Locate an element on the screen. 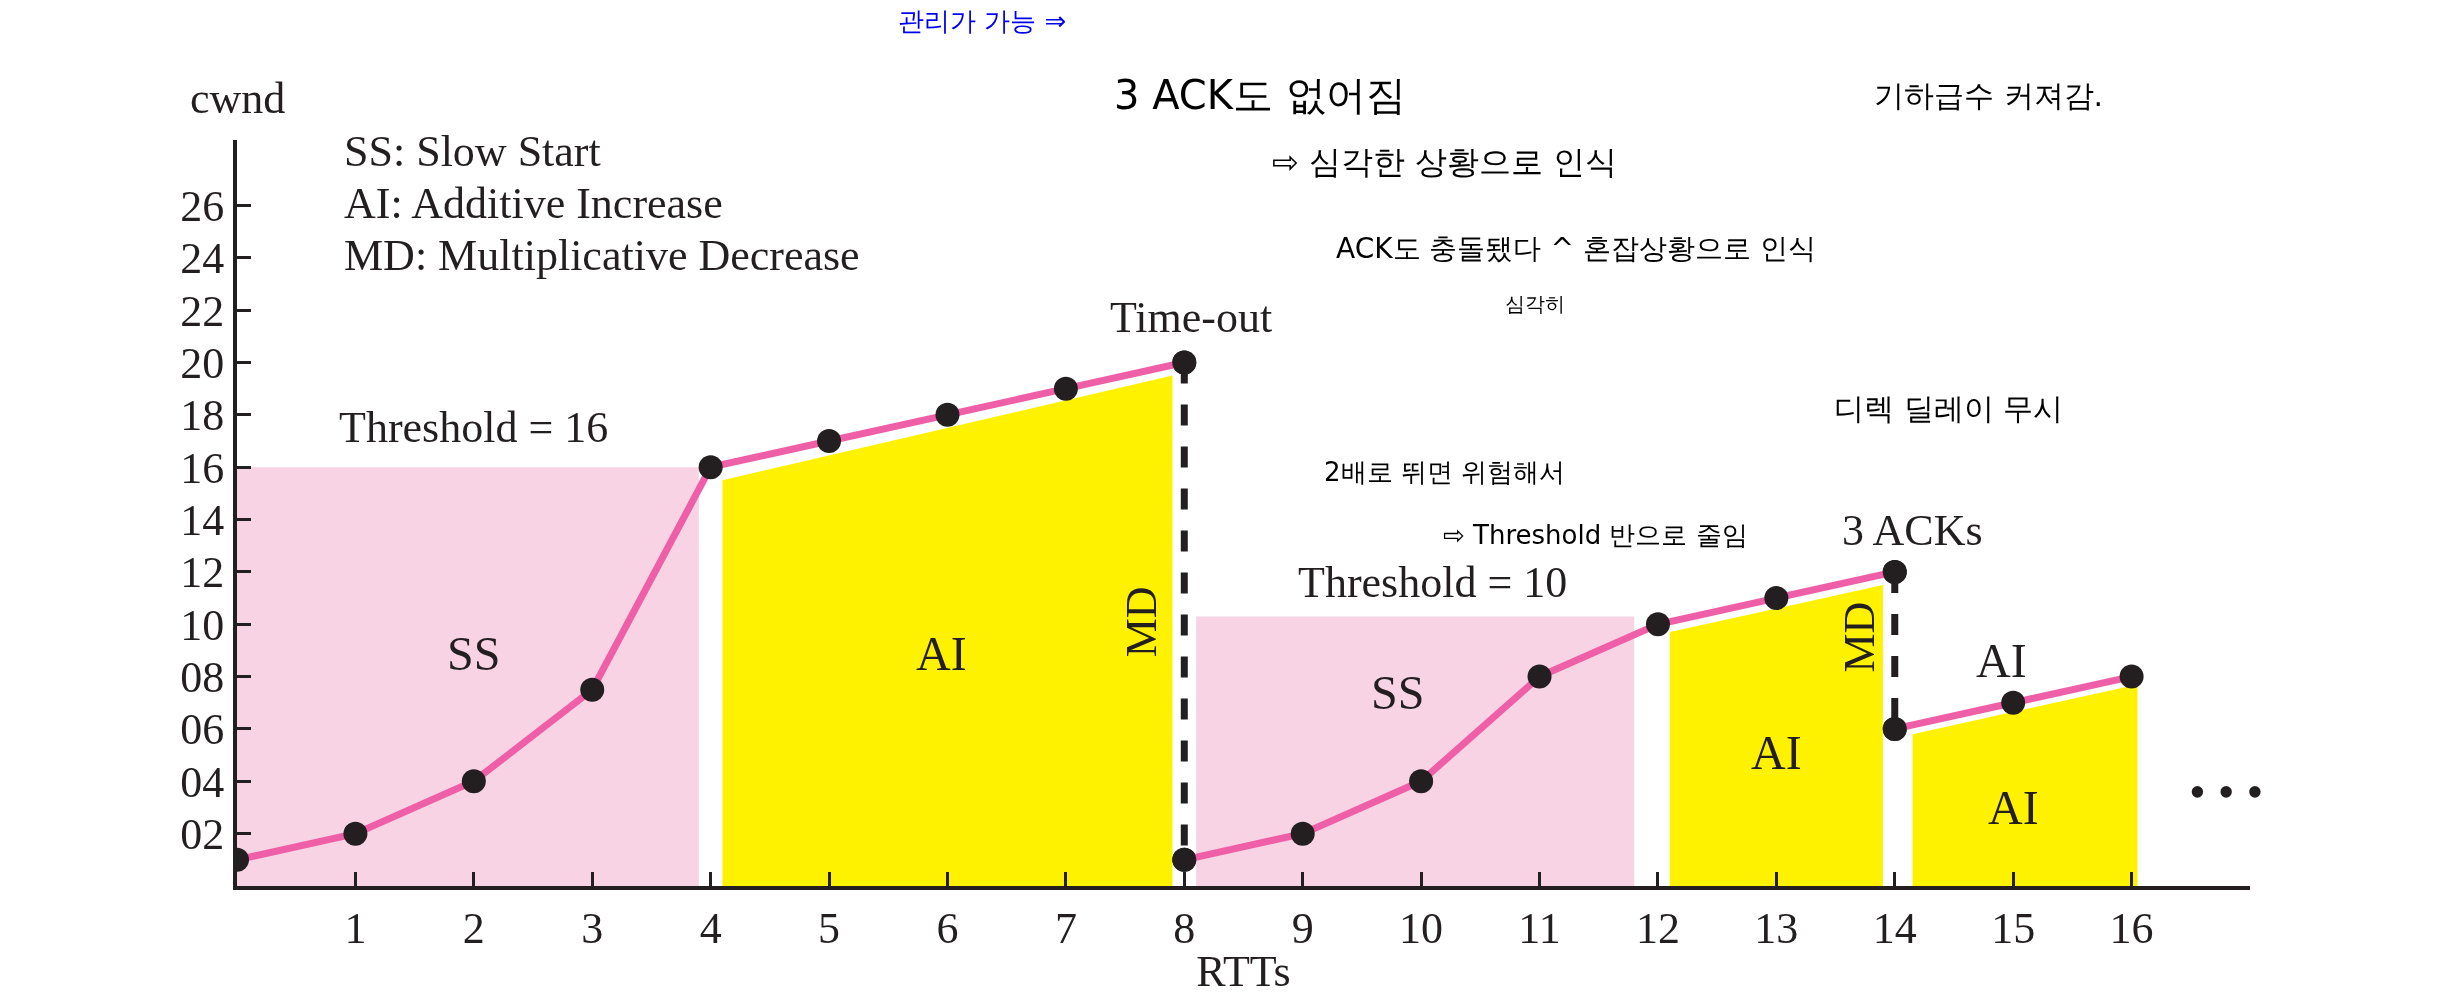 This screenshot has height=1000, width=2453. text: 3 ACK도 없어짐 is located at coordinates (1260, 95).